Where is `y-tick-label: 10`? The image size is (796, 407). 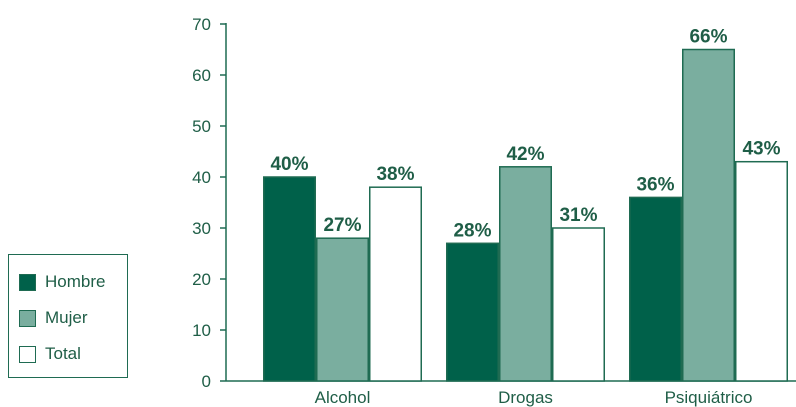 y-tick-label: 10 is located at coordinates (201, 330).